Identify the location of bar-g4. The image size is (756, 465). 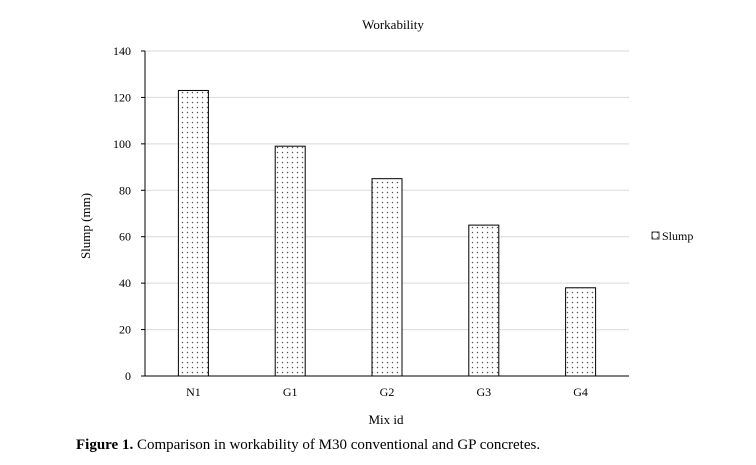
(581, 332).